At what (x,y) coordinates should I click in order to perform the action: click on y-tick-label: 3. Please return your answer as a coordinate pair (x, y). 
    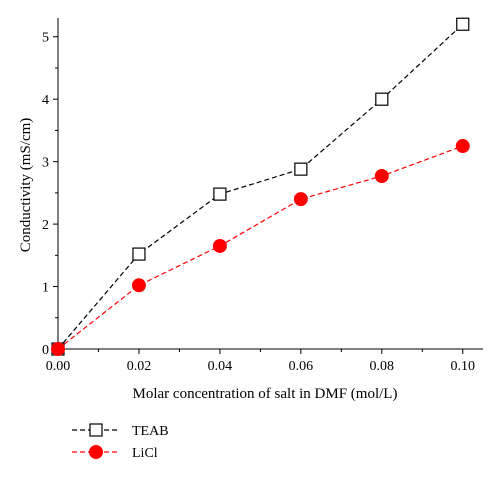
    Looking at the image, I should click on (45, 163).